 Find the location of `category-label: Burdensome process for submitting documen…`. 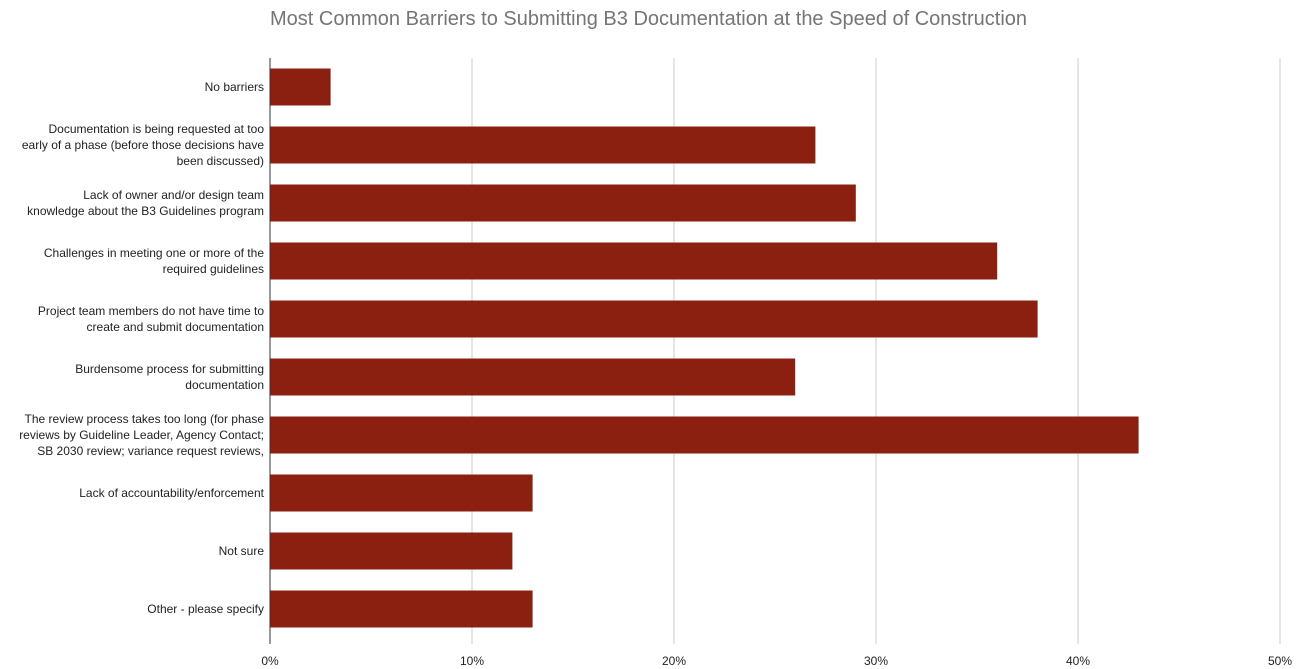

category-label: Burdensome process for submitting documen… is located at coordinates (169, 377).